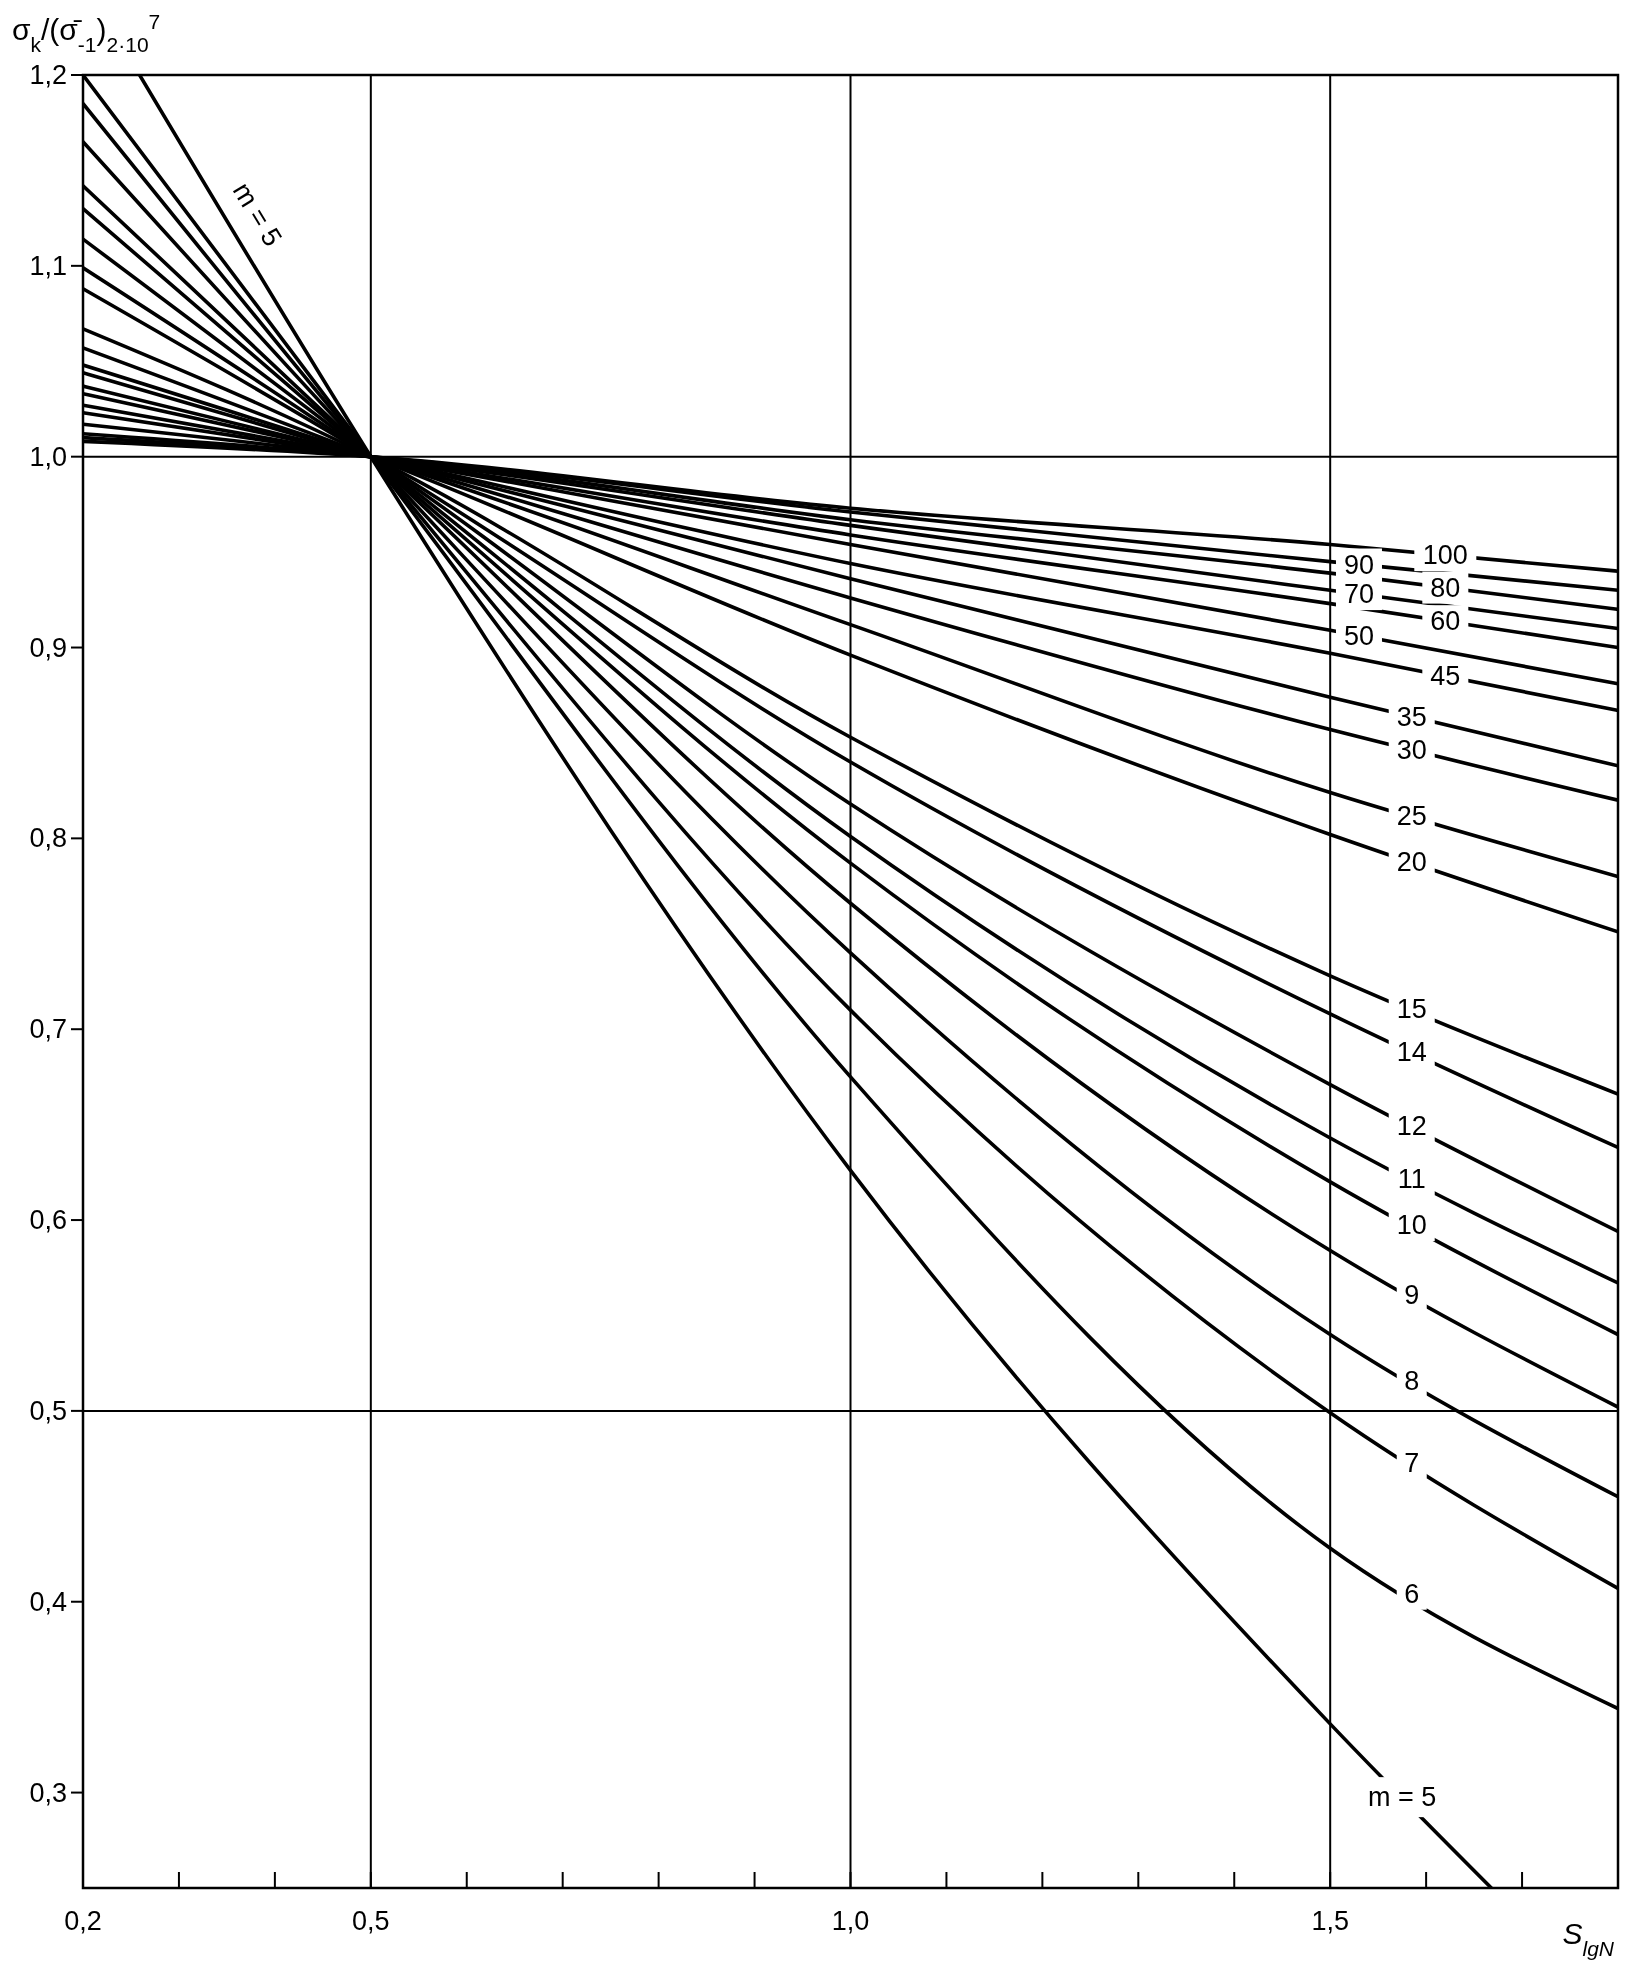  Describe the element at coordinates (48, 1792) in the screenshot. I see `y-tick-label: 0,3` at that location.